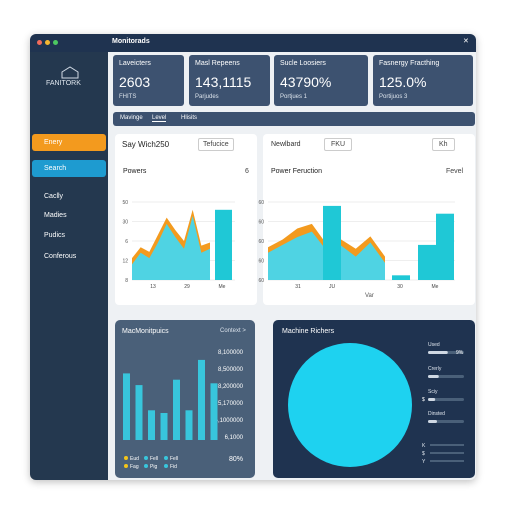 The height and width of the screenshot is (512, 512). What do you see at coordinates (63, 83) in the screenshot?
I see `brand: FANITORK` at bounding box center [63, 83].